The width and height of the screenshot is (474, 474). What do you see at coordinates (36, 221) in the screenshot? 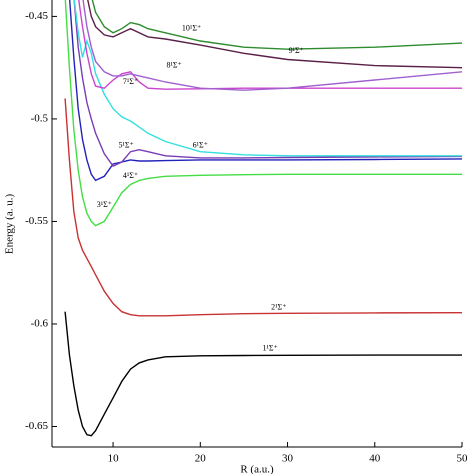
I see `y-tick-label: -0.55` at bounding box center [36, 221].